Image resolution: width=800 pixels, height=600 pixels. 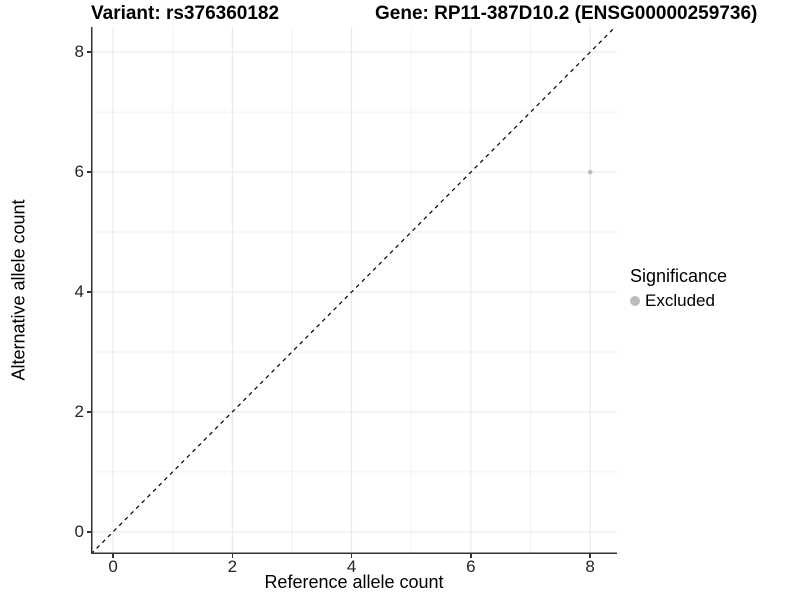 I want to click on y-tick-label: 8, so click(x=79, y=52).